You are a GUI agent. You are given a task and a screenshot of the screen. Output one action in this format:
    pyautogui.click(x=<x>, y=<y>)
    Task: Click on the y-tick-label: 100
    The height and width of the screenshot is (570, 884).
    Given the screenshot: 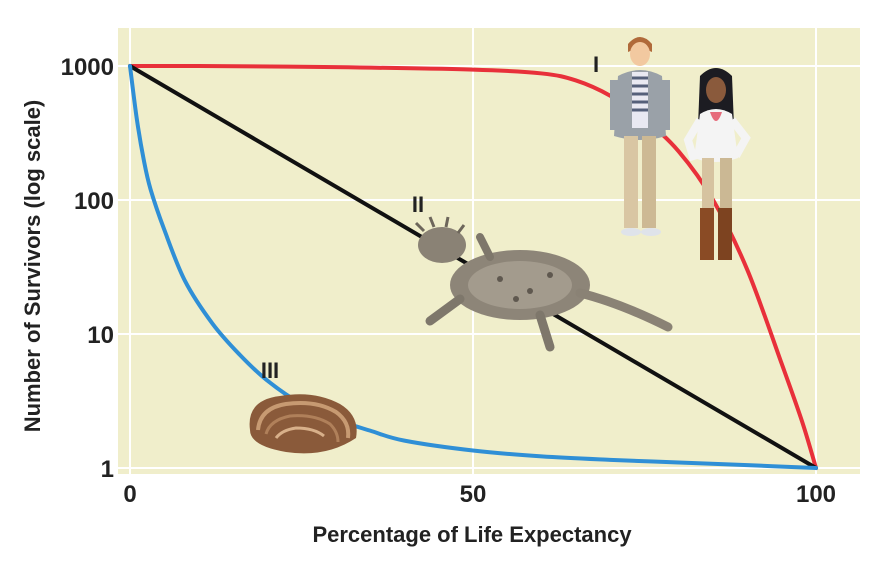 What is the action you would take?
    pyautogui.click(x=94, y=201)
    